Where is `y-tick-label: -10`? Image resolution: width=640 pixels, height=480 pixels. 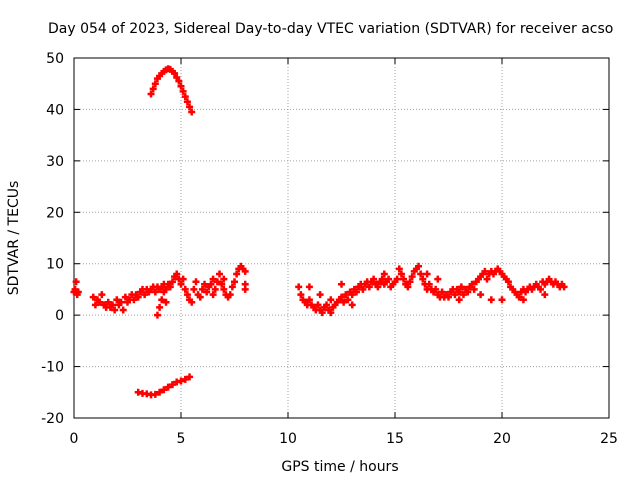 y-tick-label: -10 is located at coordinates (52, 368).